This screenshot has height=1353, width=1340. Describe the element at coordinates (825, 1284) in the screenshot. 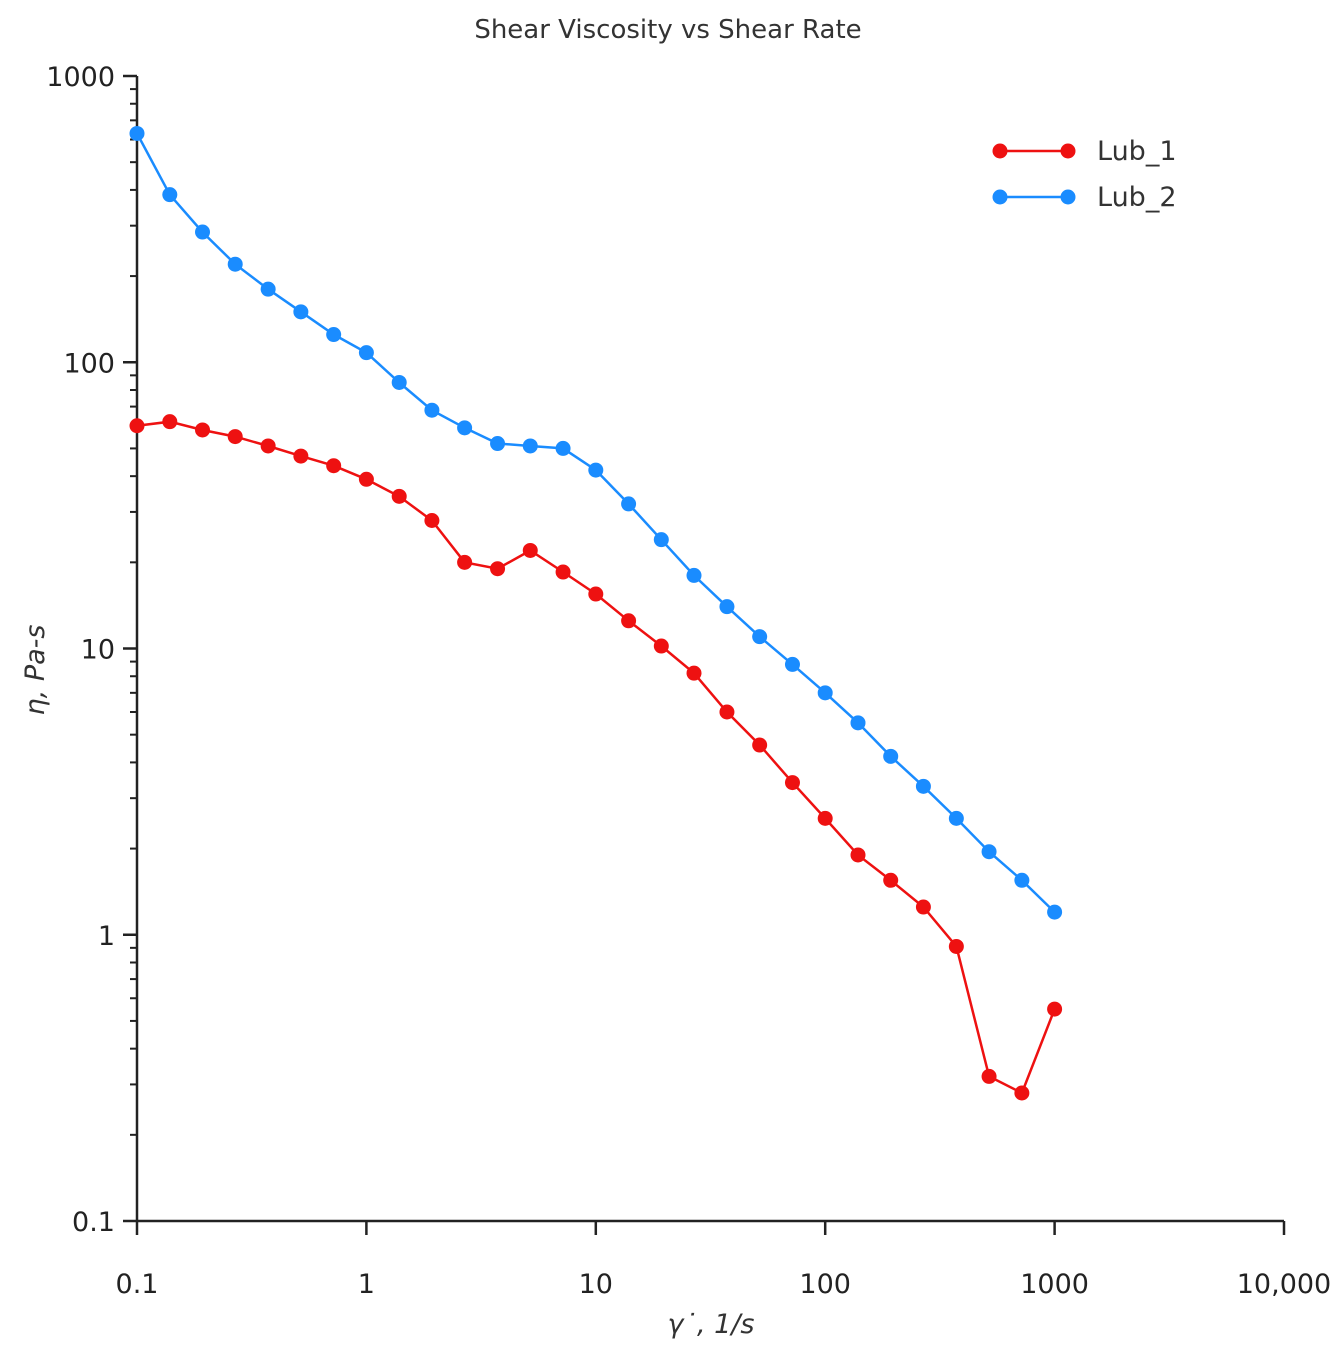

I see `x-tick-label: 100` at that location.